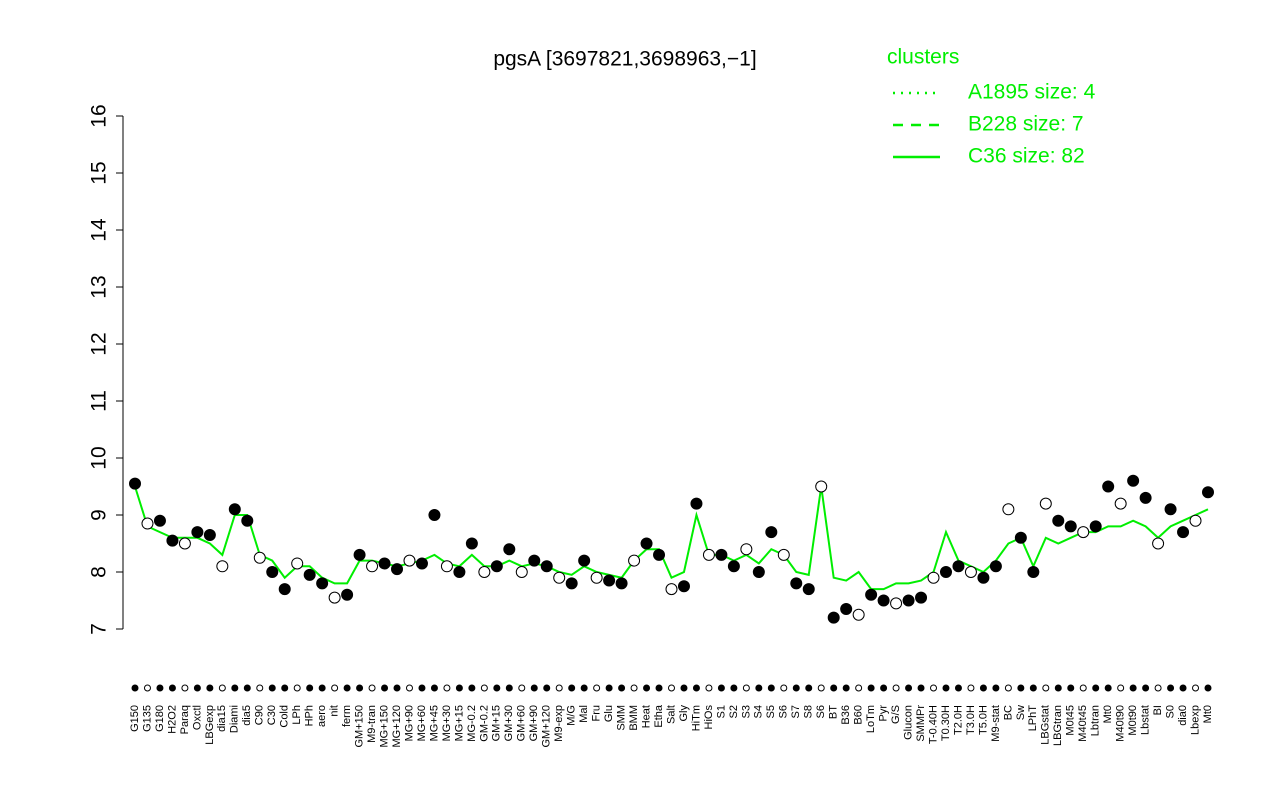  I want to click on y-tick-label: 14, so click(99, 230).